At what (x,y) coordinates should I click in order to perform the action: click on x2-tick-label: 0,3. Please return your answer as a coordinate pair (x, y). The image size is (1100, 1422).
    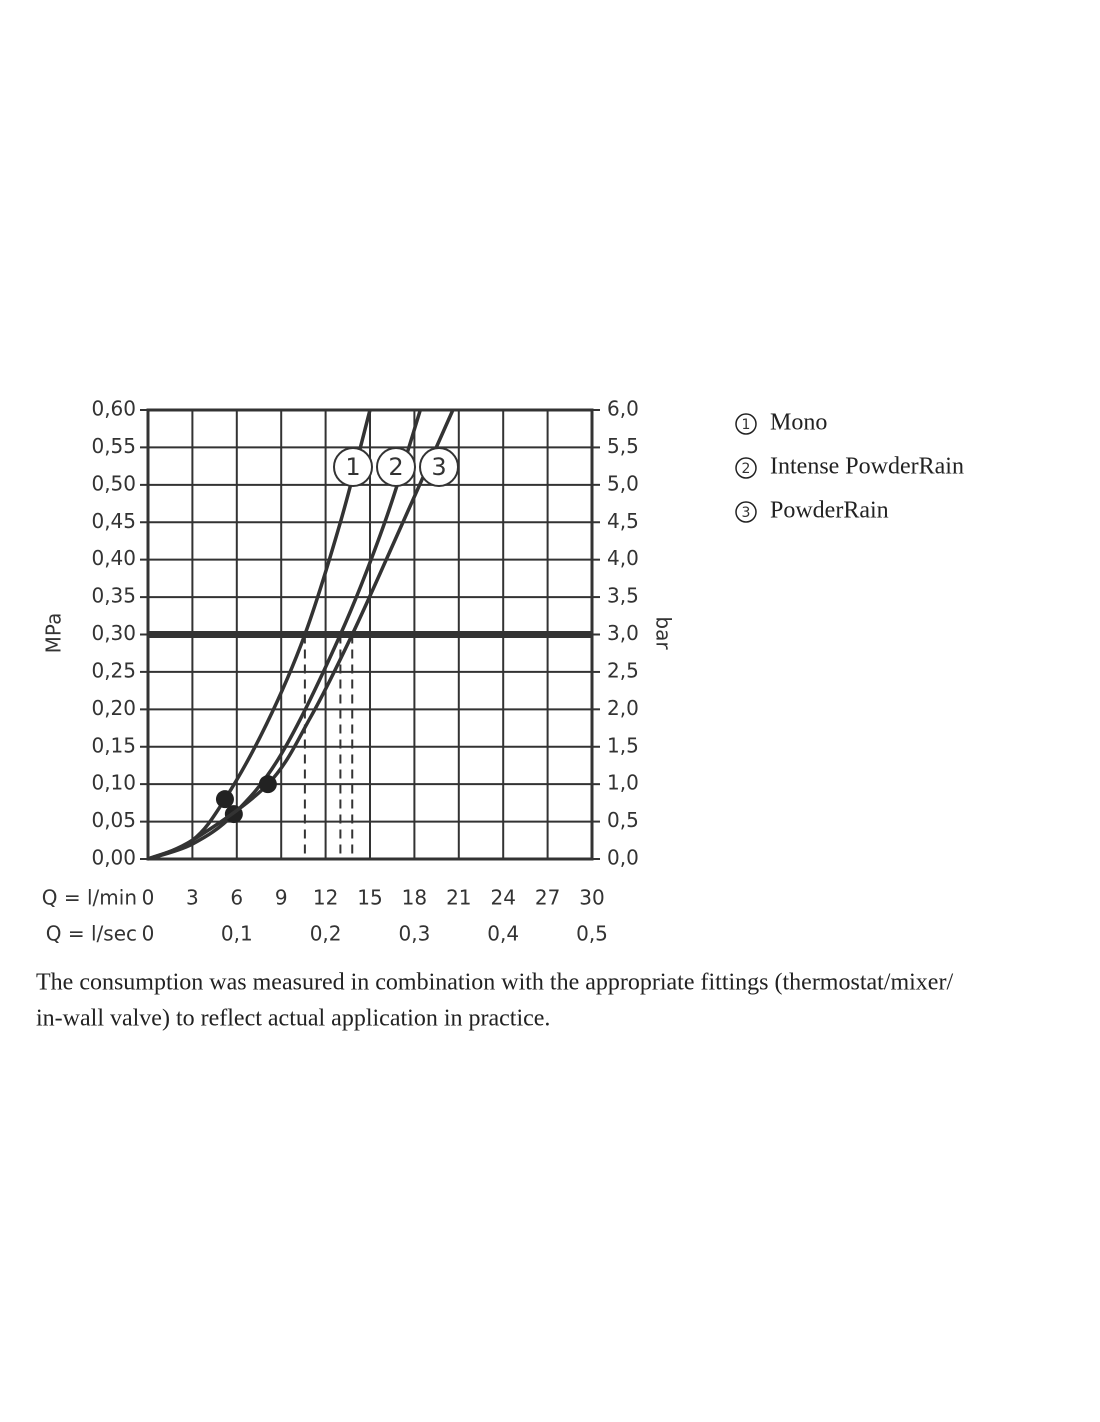
    Looking at the image, I should click on (414, 934).